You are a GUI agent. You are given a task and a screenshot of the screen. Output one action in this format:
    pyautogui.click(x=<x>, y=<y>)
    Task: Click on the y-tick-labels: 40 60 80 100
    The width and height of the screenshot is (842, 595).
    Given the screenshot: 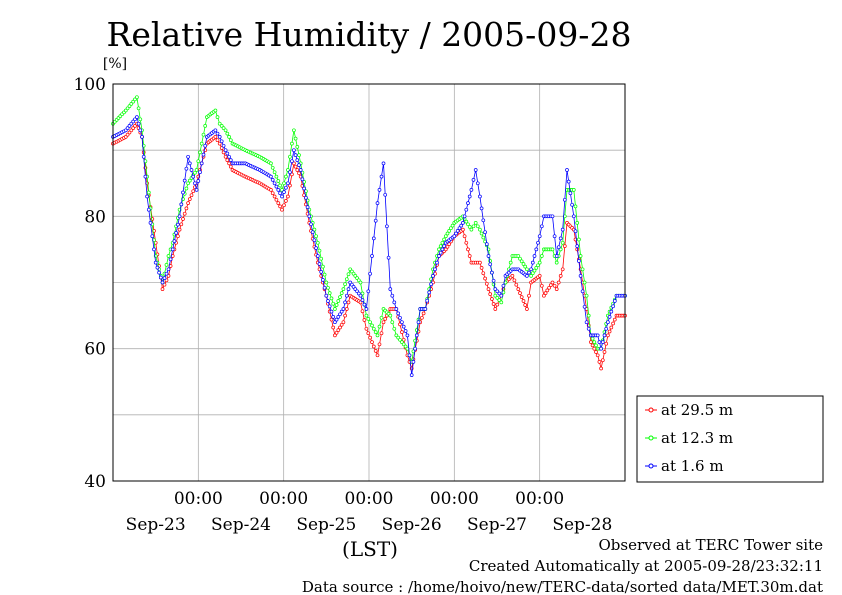 What is the action you would take?
    pyautogui.click(x=90, y=283)
    